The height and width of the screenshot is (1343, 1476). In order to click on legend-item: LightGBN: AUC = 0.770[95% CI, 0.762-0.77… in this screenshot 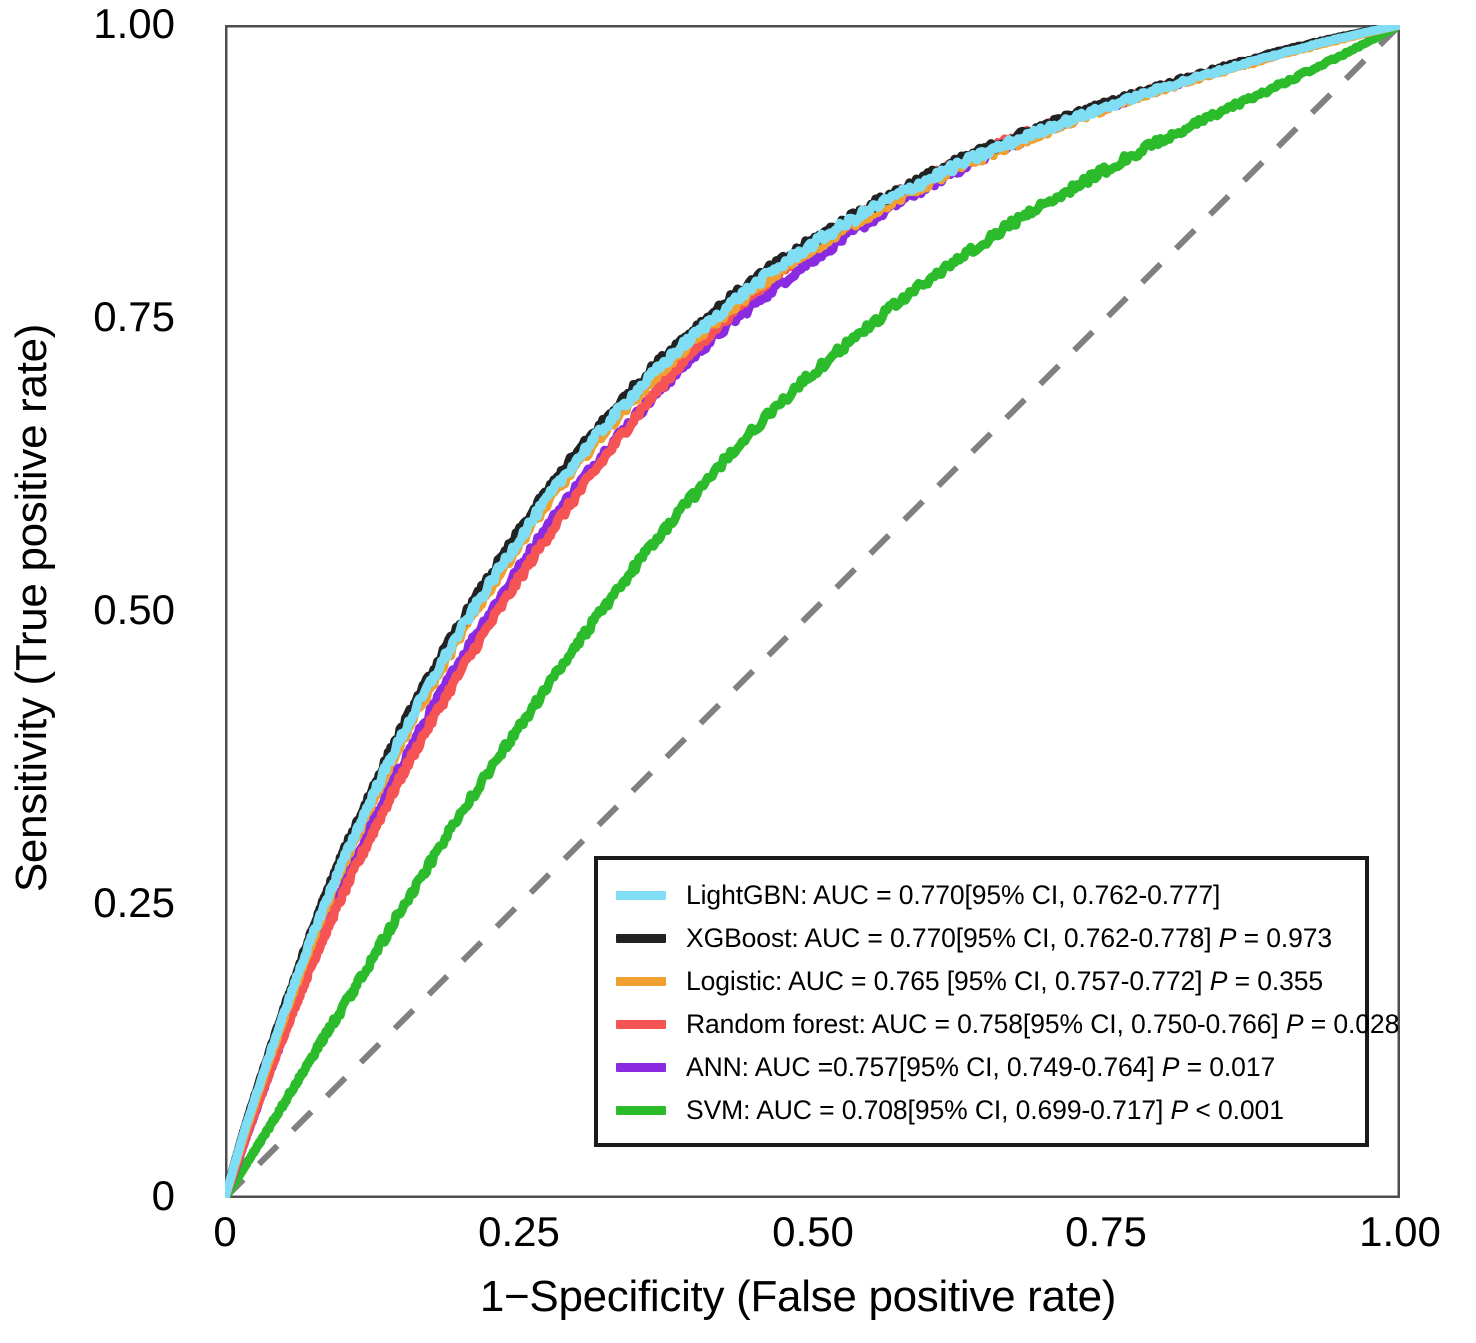, I will do `click(981, 895)`.